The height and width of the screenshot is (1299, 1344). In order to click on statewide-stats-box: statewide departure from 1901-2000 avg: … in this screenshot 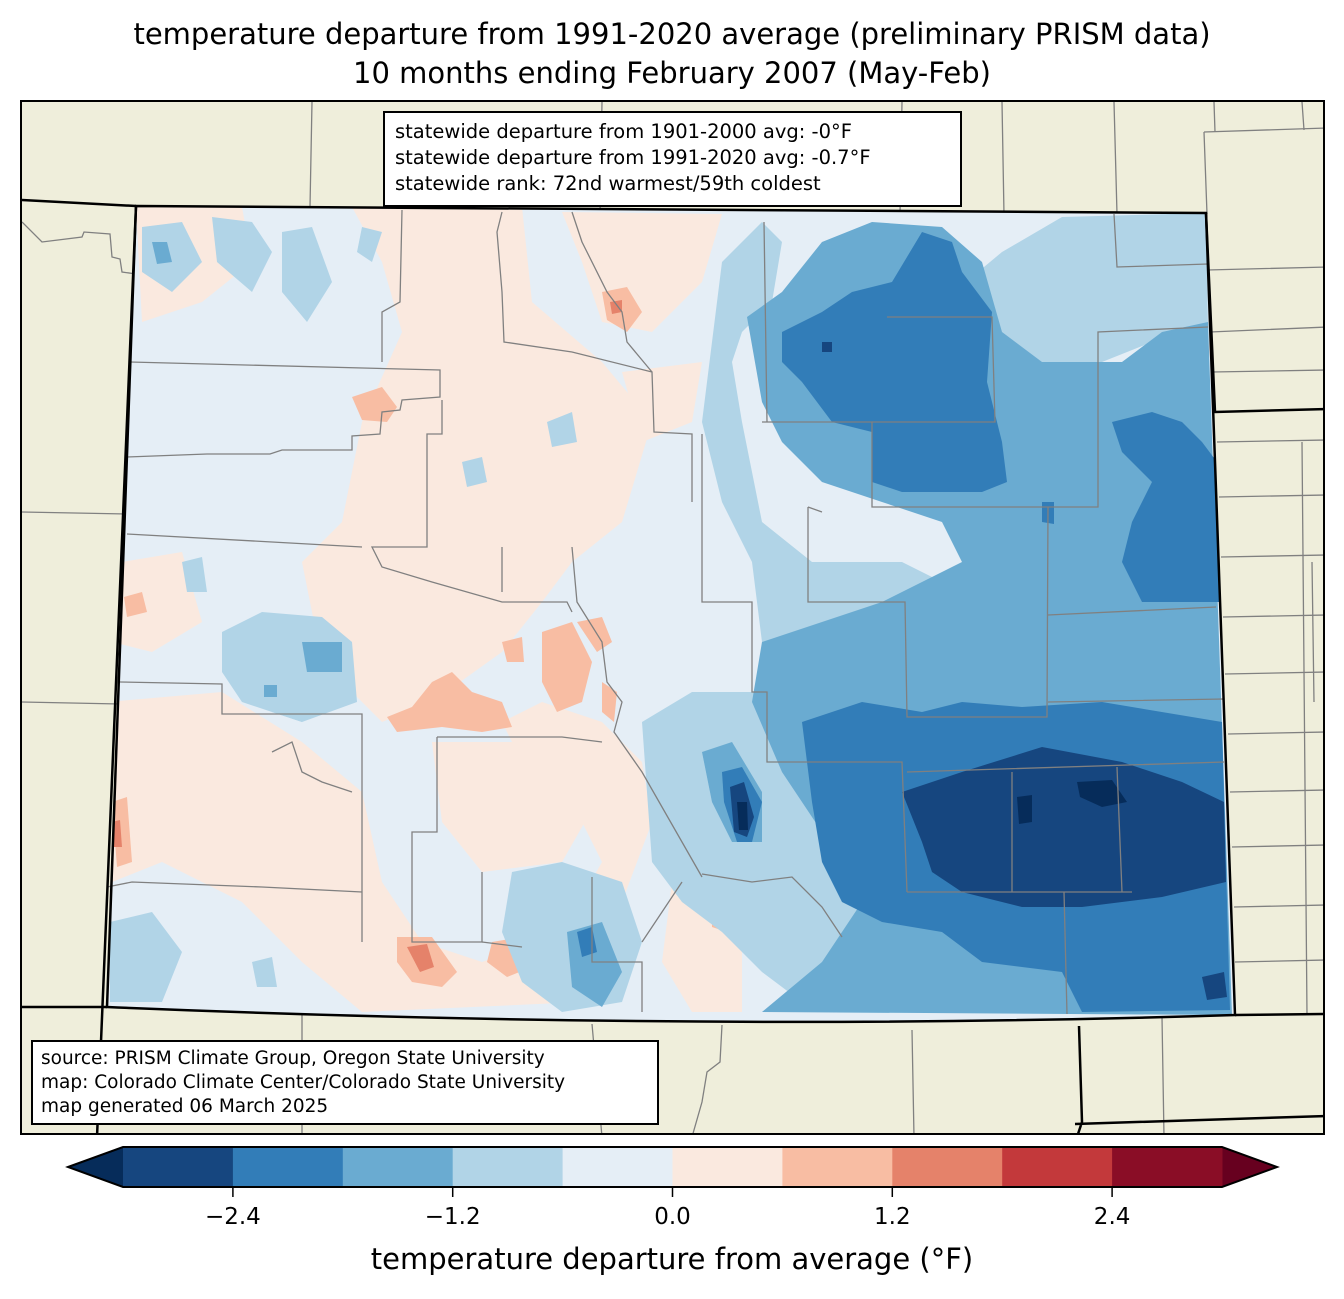, I will do `click(672, 159)`.